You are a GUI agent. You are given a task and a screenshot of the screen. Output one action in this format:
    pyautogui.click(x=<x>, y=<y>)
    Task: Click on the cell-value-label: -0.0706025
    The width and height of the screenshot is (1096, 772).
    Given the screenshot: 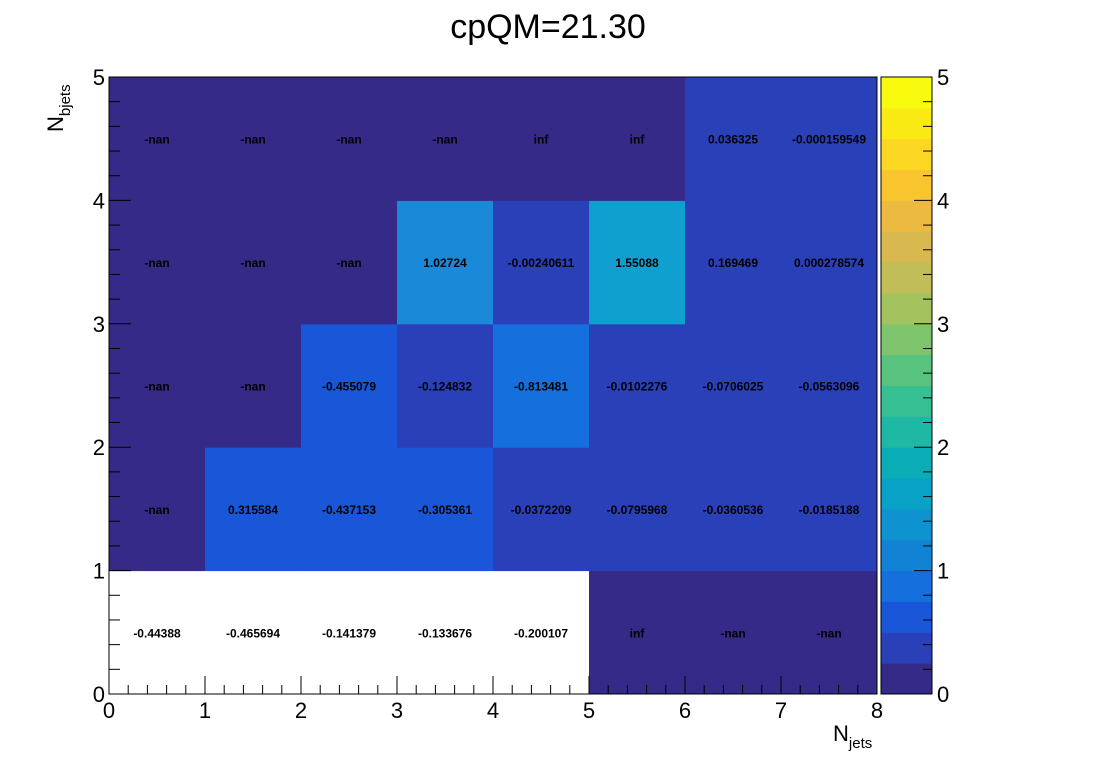 What is the action you would take?
    pyautogui.click(x=733, y=387)
    